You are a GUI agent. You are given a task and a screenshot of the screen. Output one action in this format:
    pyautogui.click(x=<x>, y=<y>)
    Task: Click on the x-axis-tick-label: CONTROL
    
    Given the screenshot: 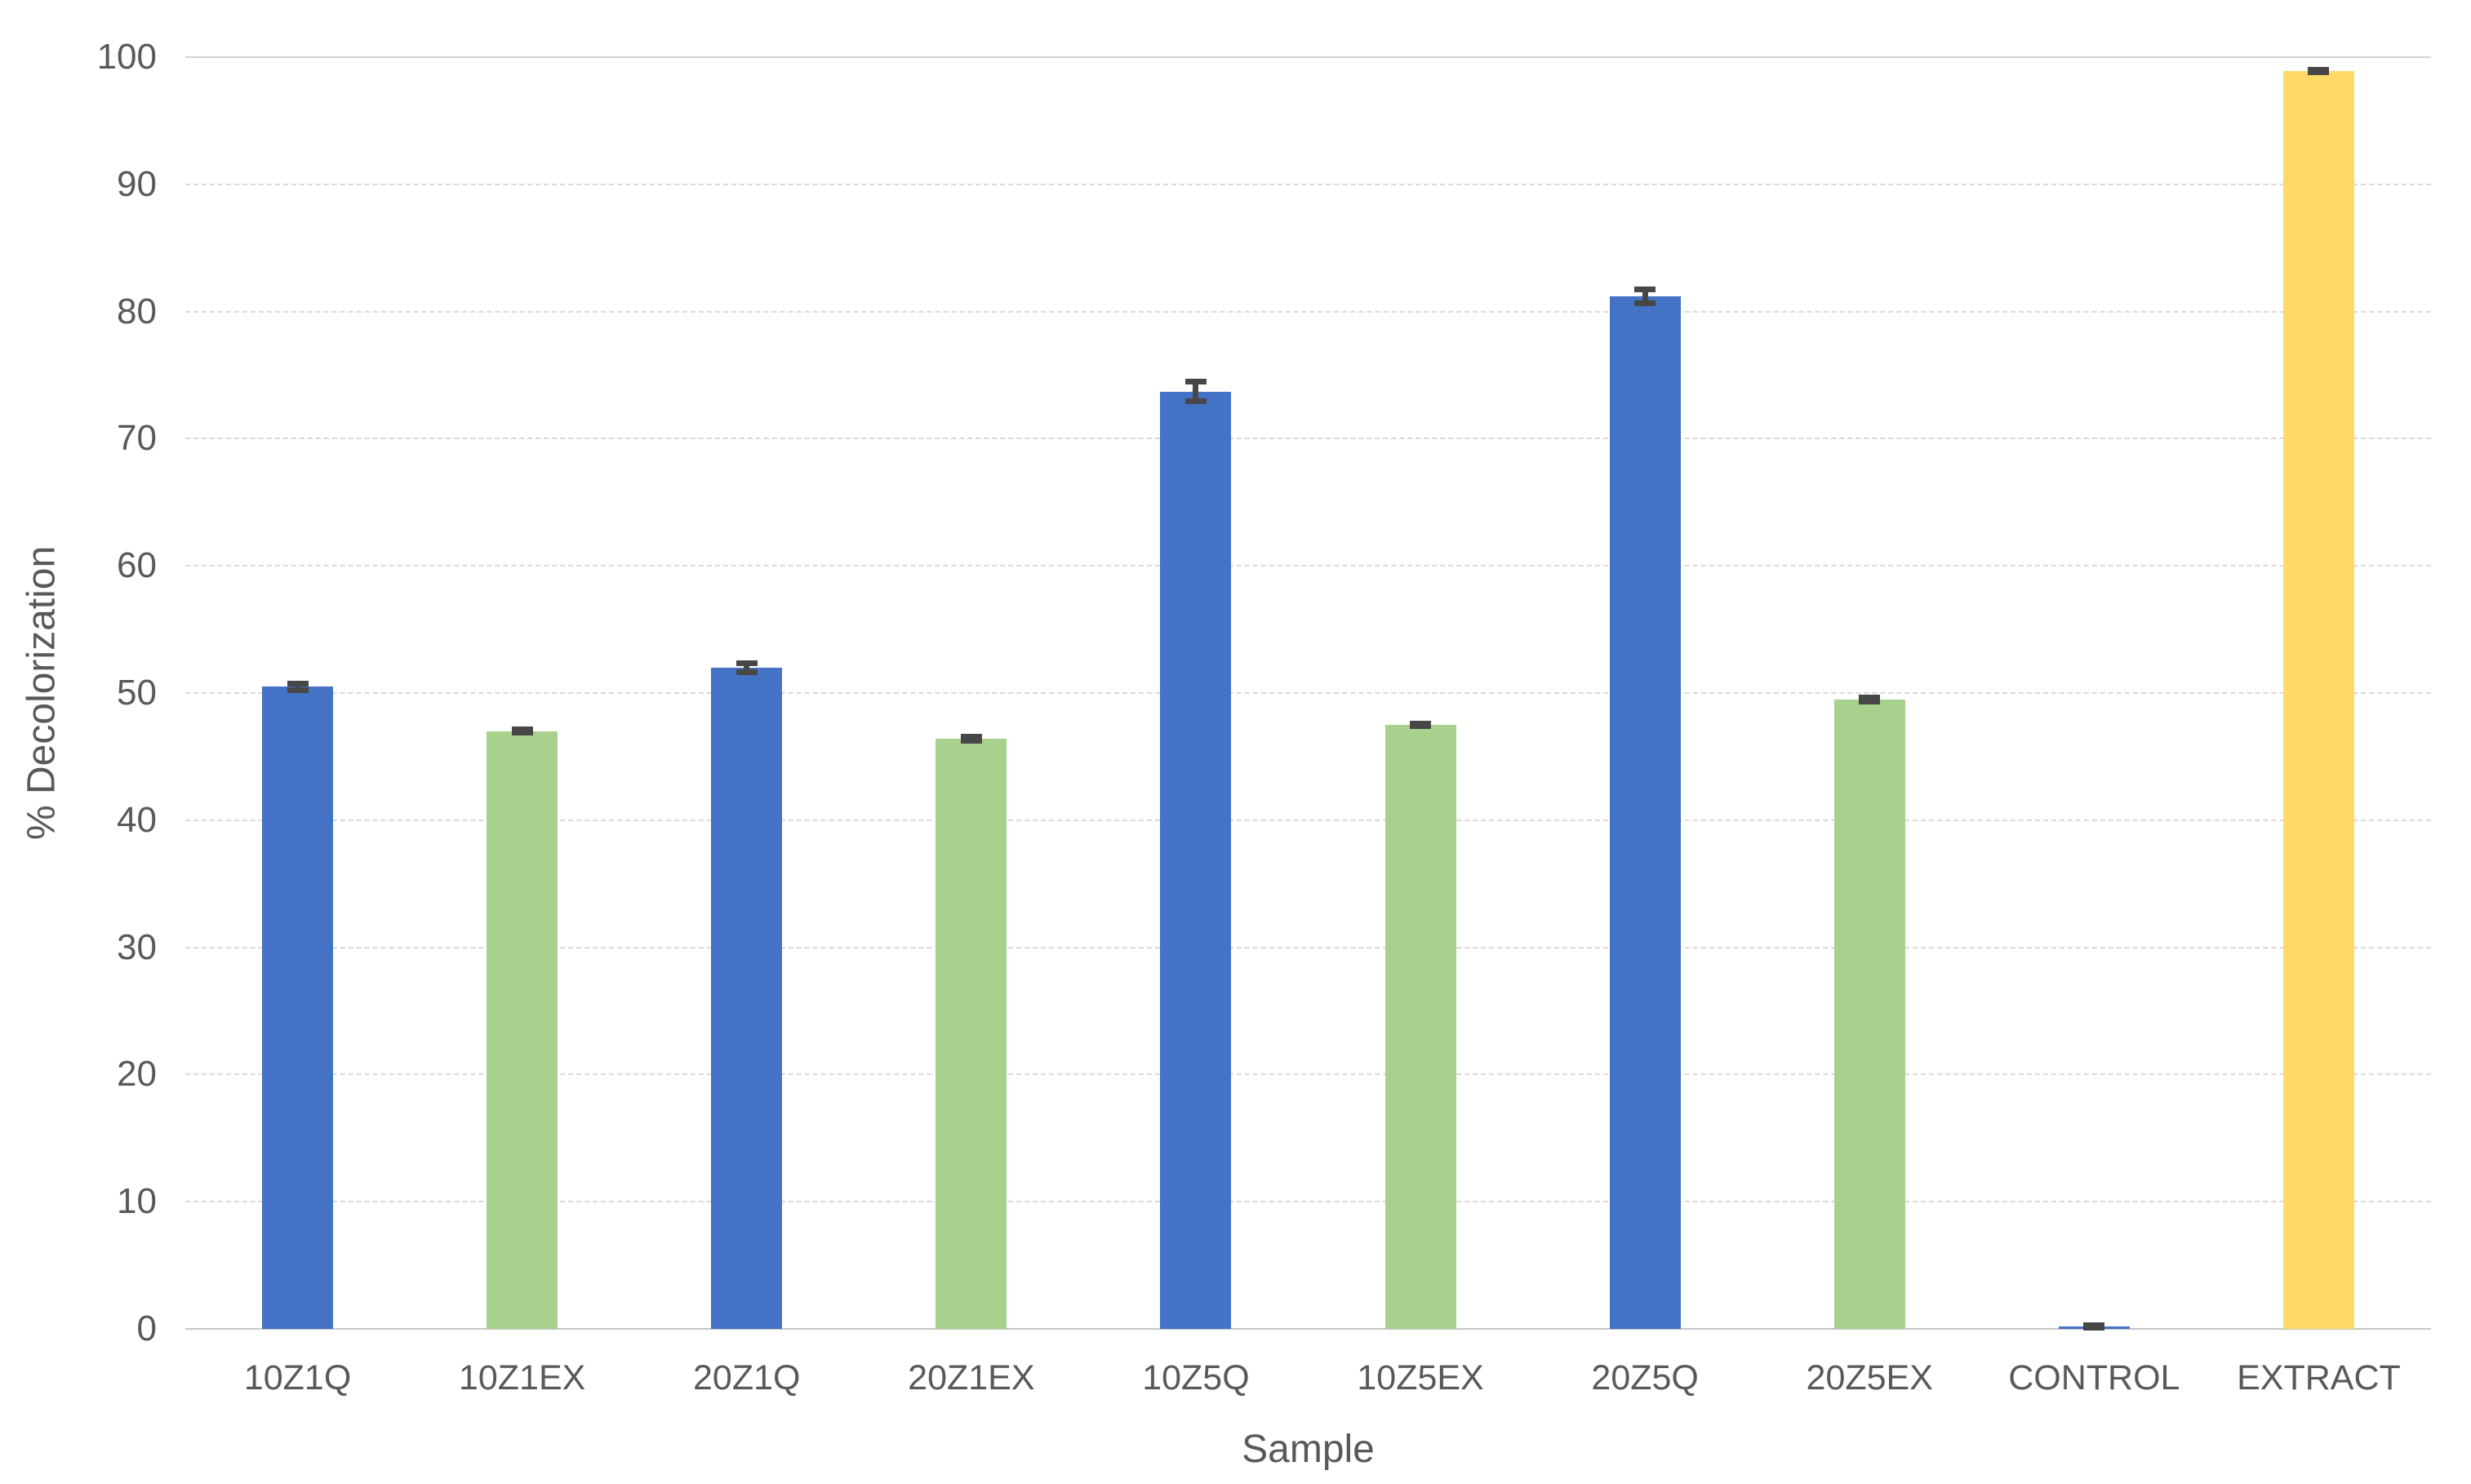 What is the action you would take?
    pyautogui.click(x=2094, y=1377)
    